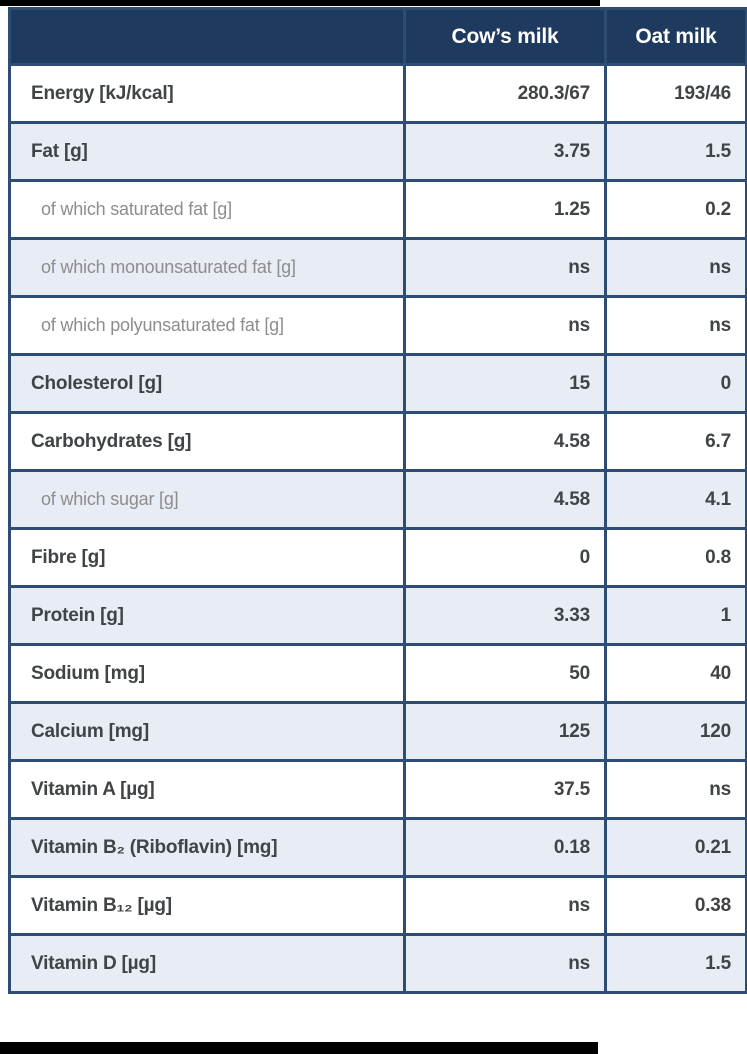 The height and width of the screenshot is (1054, 747). Describe the element at coordinates (675, 615) in the screenshot. I see `oat-milk-value: 1` at that location.